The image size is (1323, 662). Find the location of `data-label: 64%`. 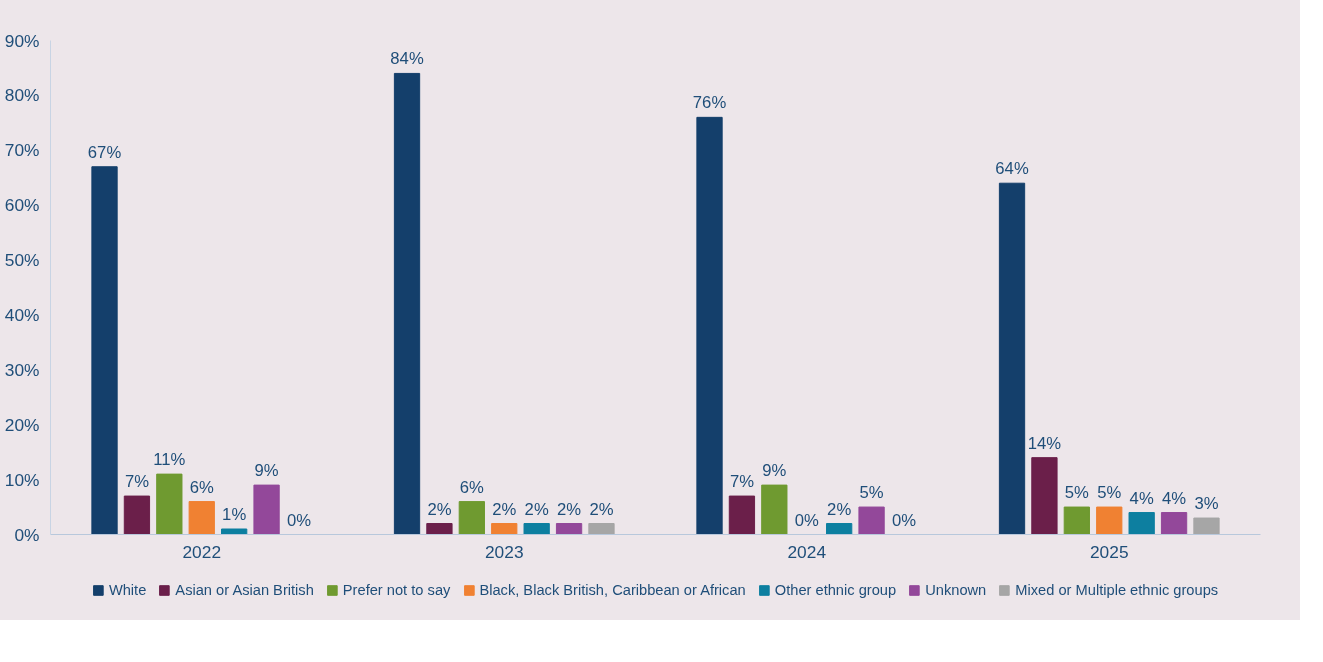

data-label: 64% is located at coordinates (1012, 169).